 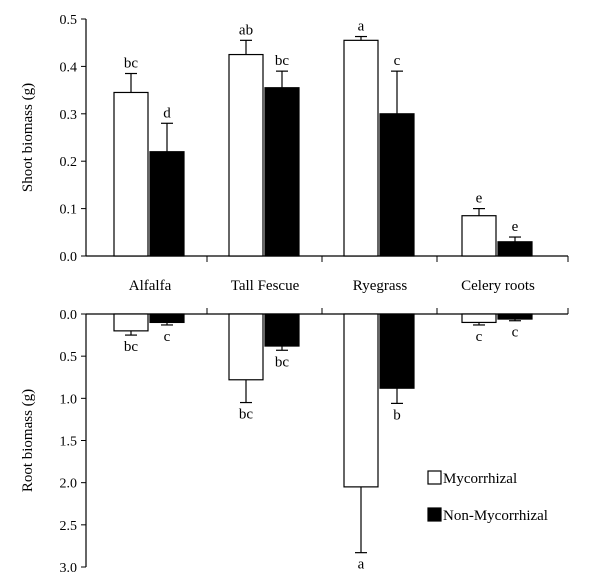 What do you see at coordinates (69, 210) in the screenshot?
I see `top-y-tick-label: 0.1` at bounding box center [69, 210].